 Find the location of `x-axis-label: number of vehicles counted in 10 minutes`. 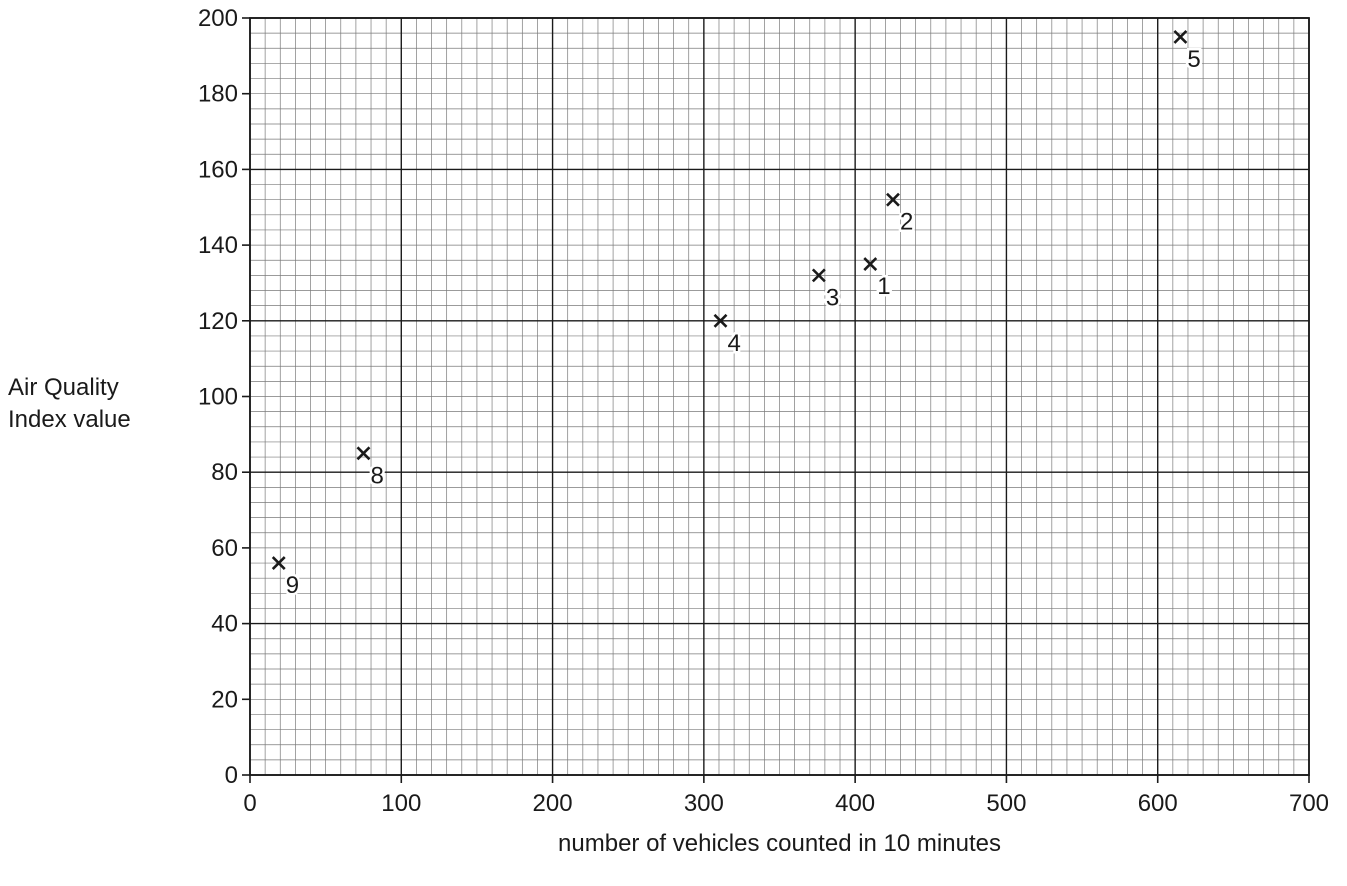

x-axis-label: number of vehicles counted in 10 minutes is located at coordinates (779, 843).